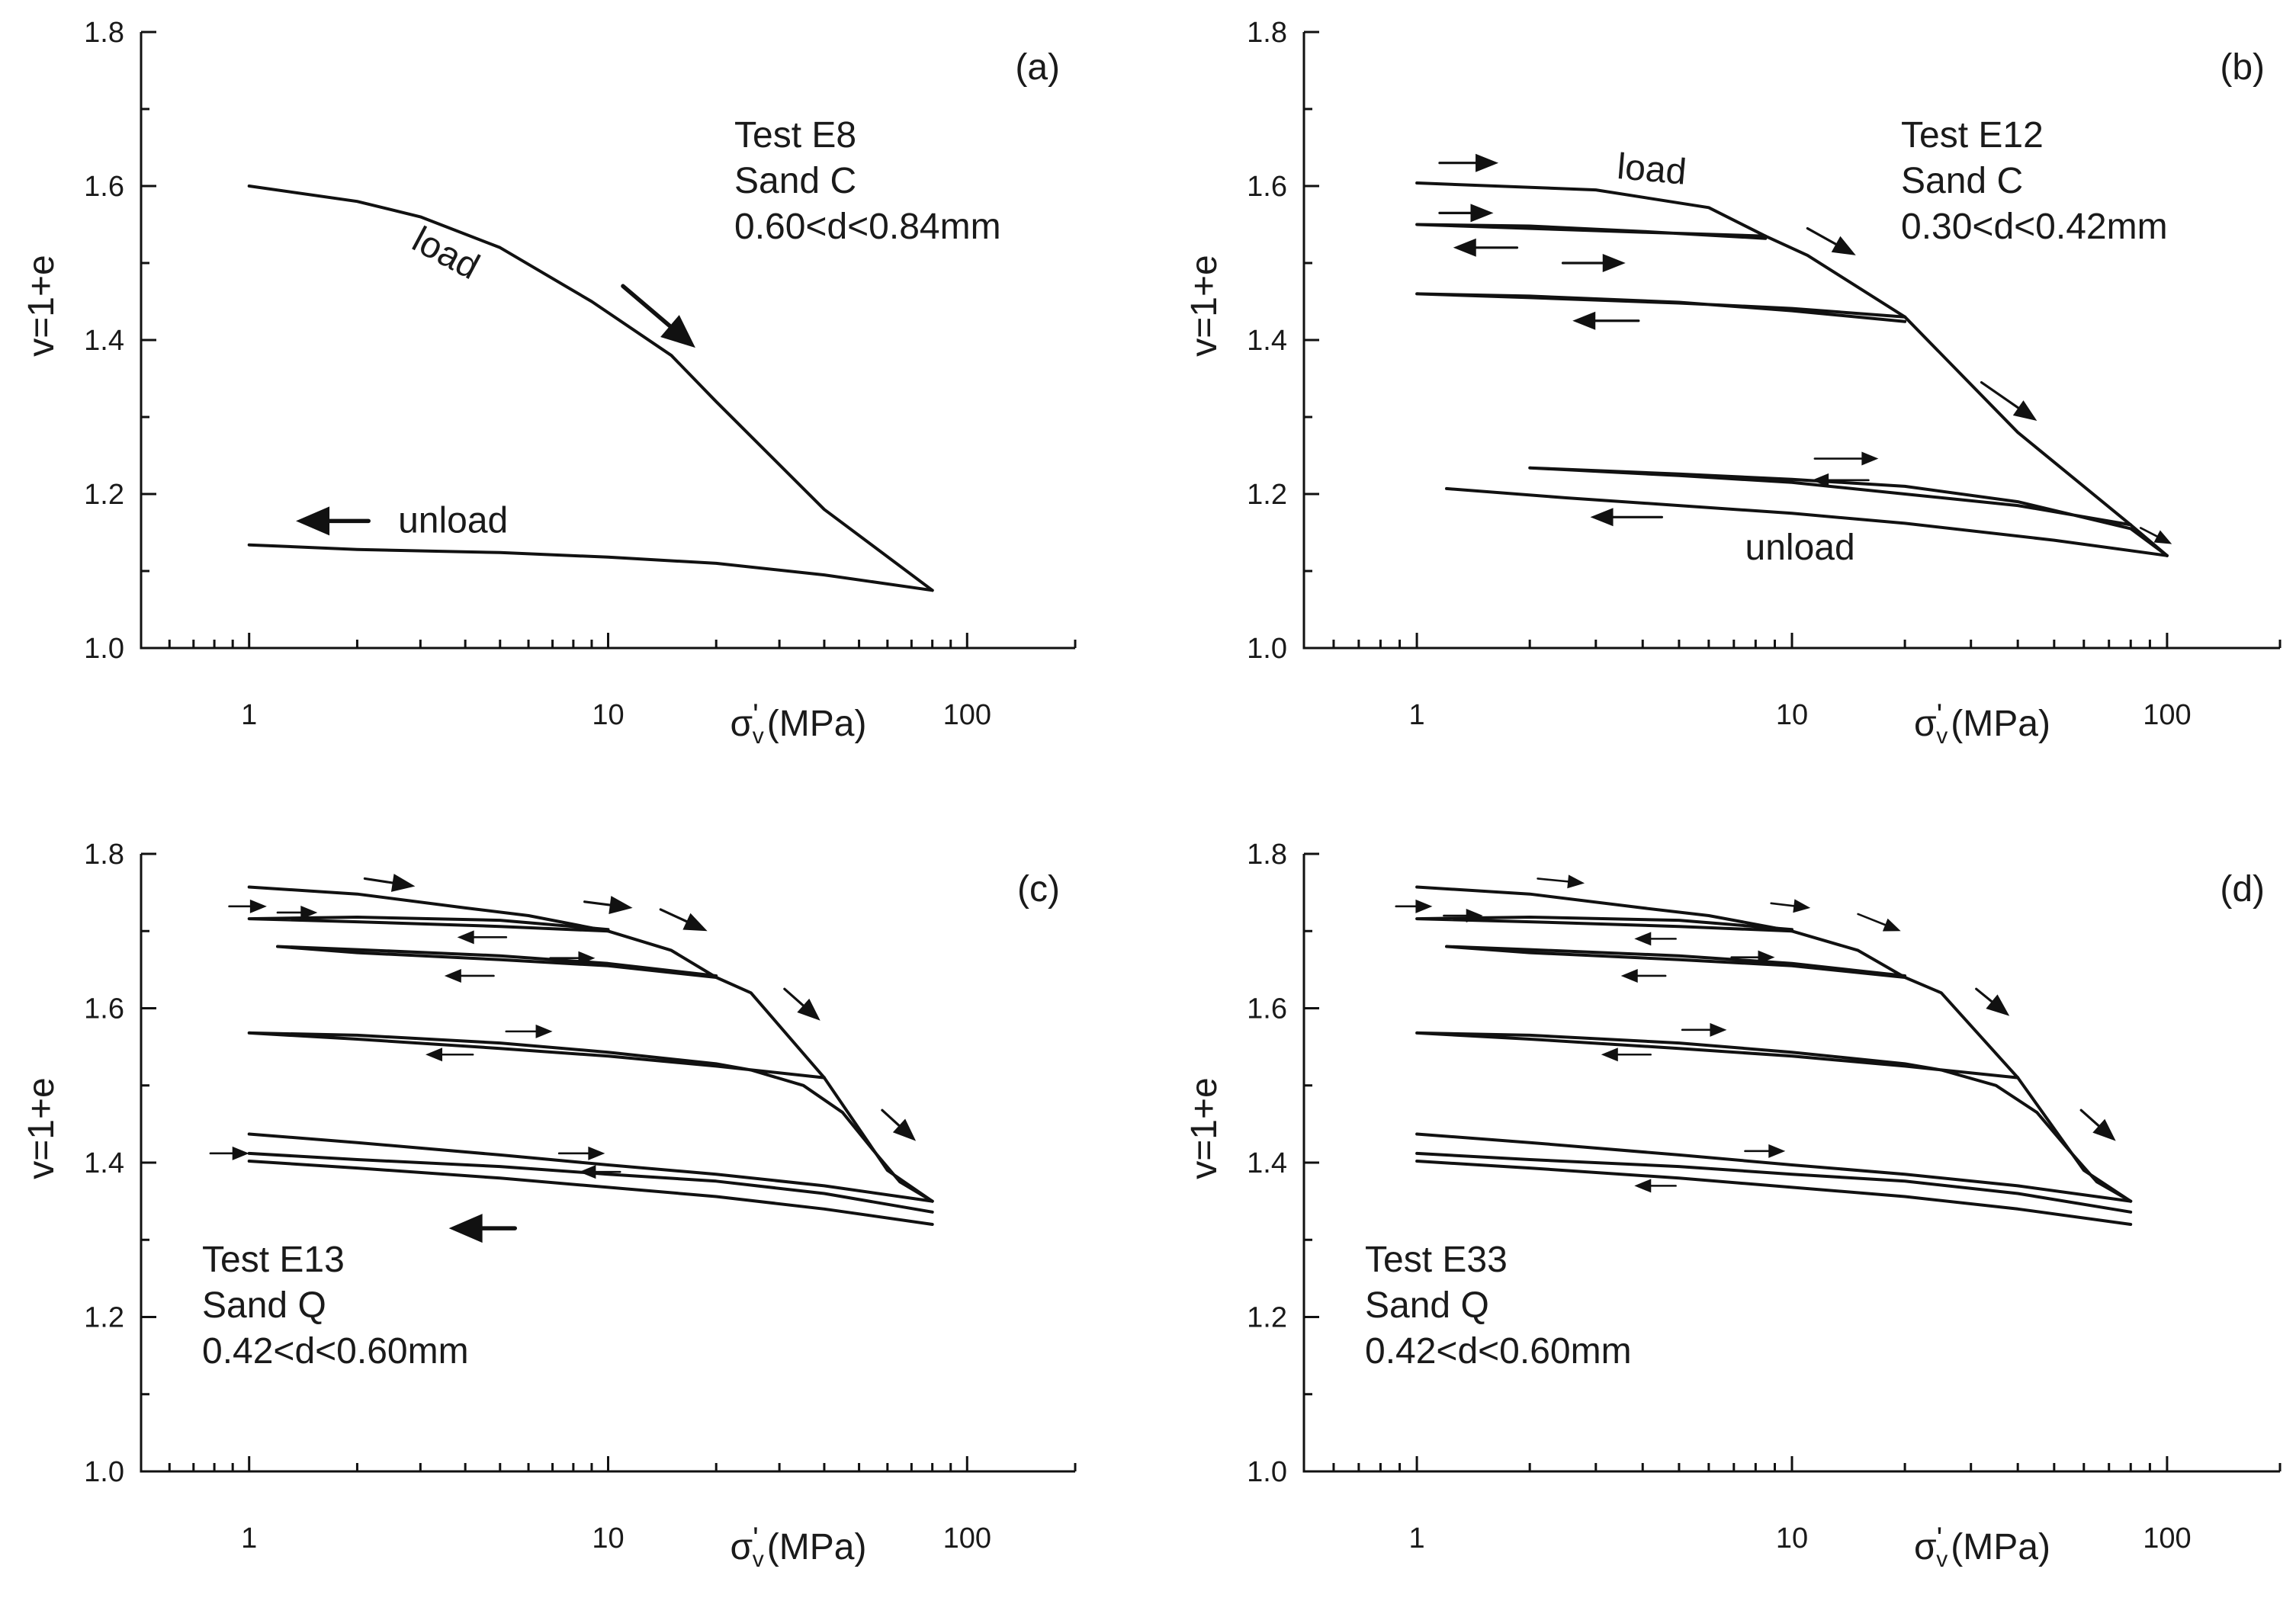  Describe the element at coordinates (1037, 67) in the screenshot. I see `panel-label: (a)` at that location.